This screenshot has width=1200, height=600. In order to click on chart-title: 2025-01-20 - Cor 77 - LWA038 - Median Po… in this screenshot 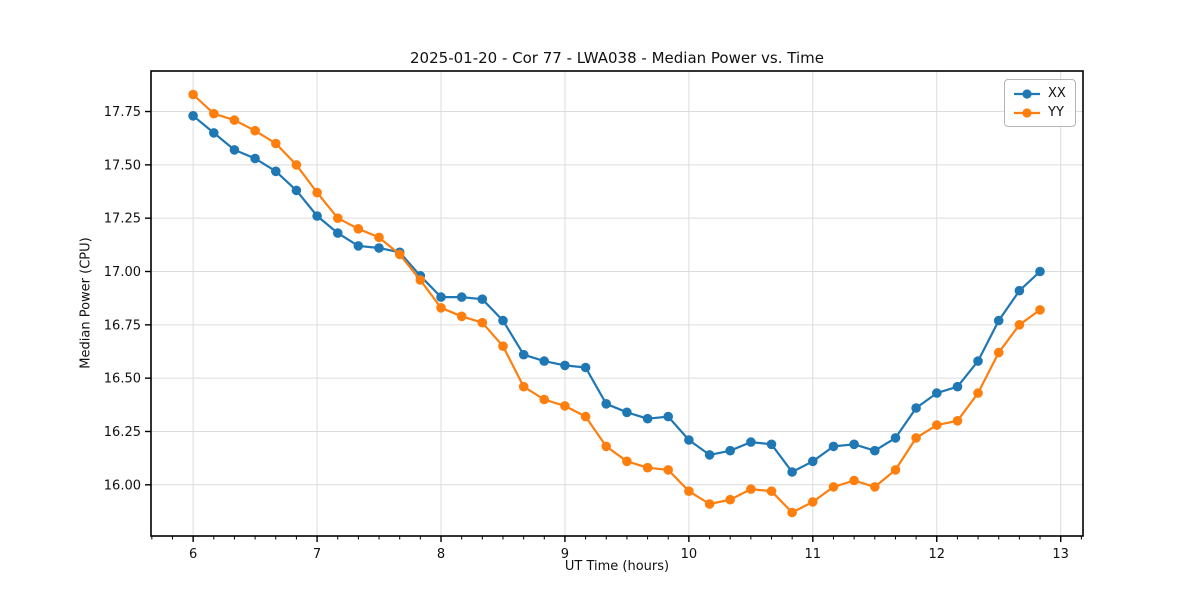, I will do `click(617, 58)`.